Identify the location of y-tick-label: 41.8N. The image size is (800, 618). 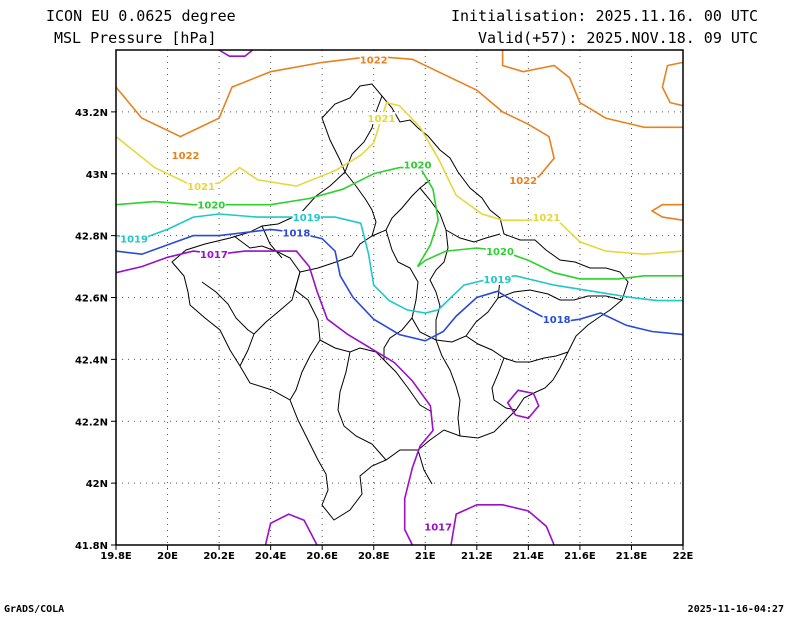
(91, 546).